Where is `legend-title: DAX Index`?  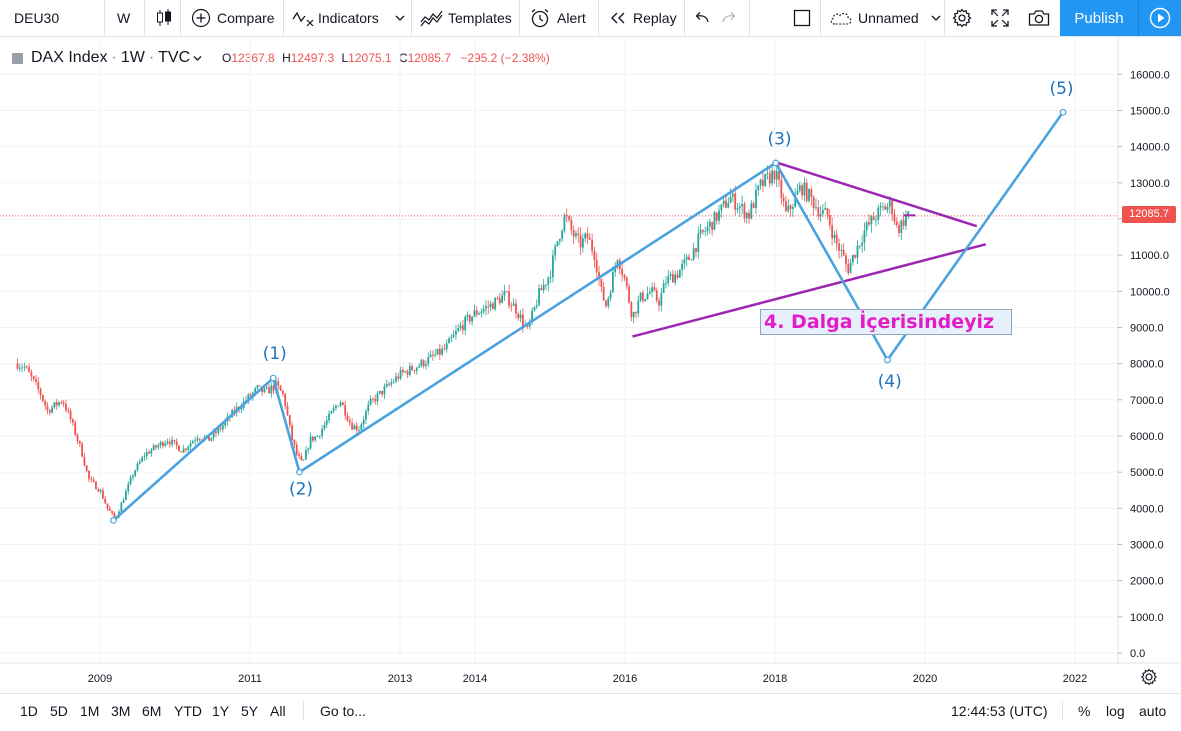
legend-title: DAX Index is located at coordinates (69, 57).